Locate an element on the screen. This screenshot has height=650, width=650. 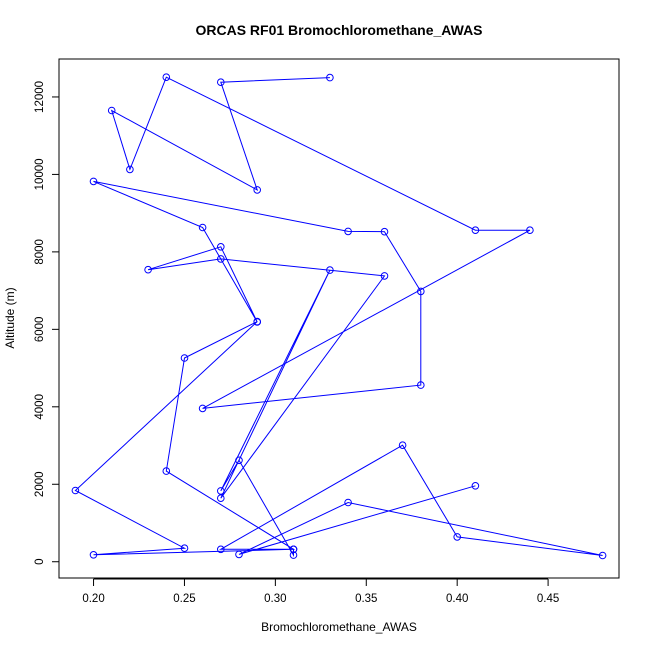
x-tick-label: 0.35 is located at coordinates (366, 599).